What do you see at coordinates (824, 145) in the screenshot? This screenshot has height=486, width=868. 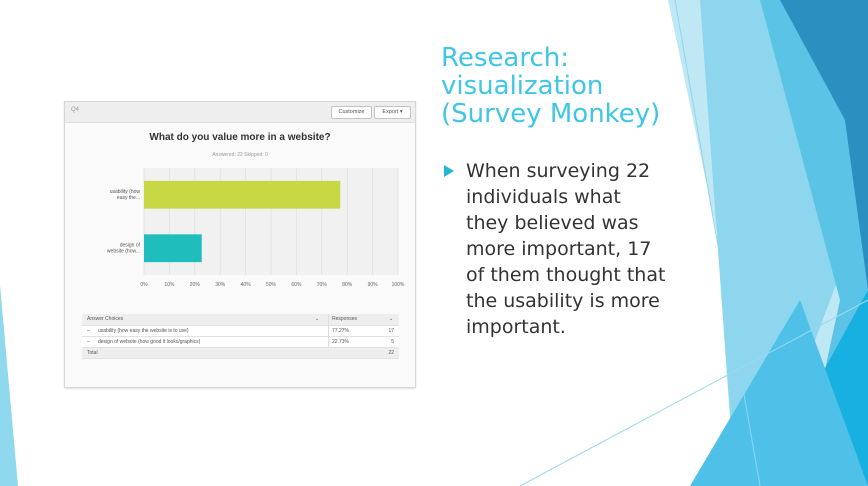 I see `deco-shape-dark` at bounding box center [824, 145].